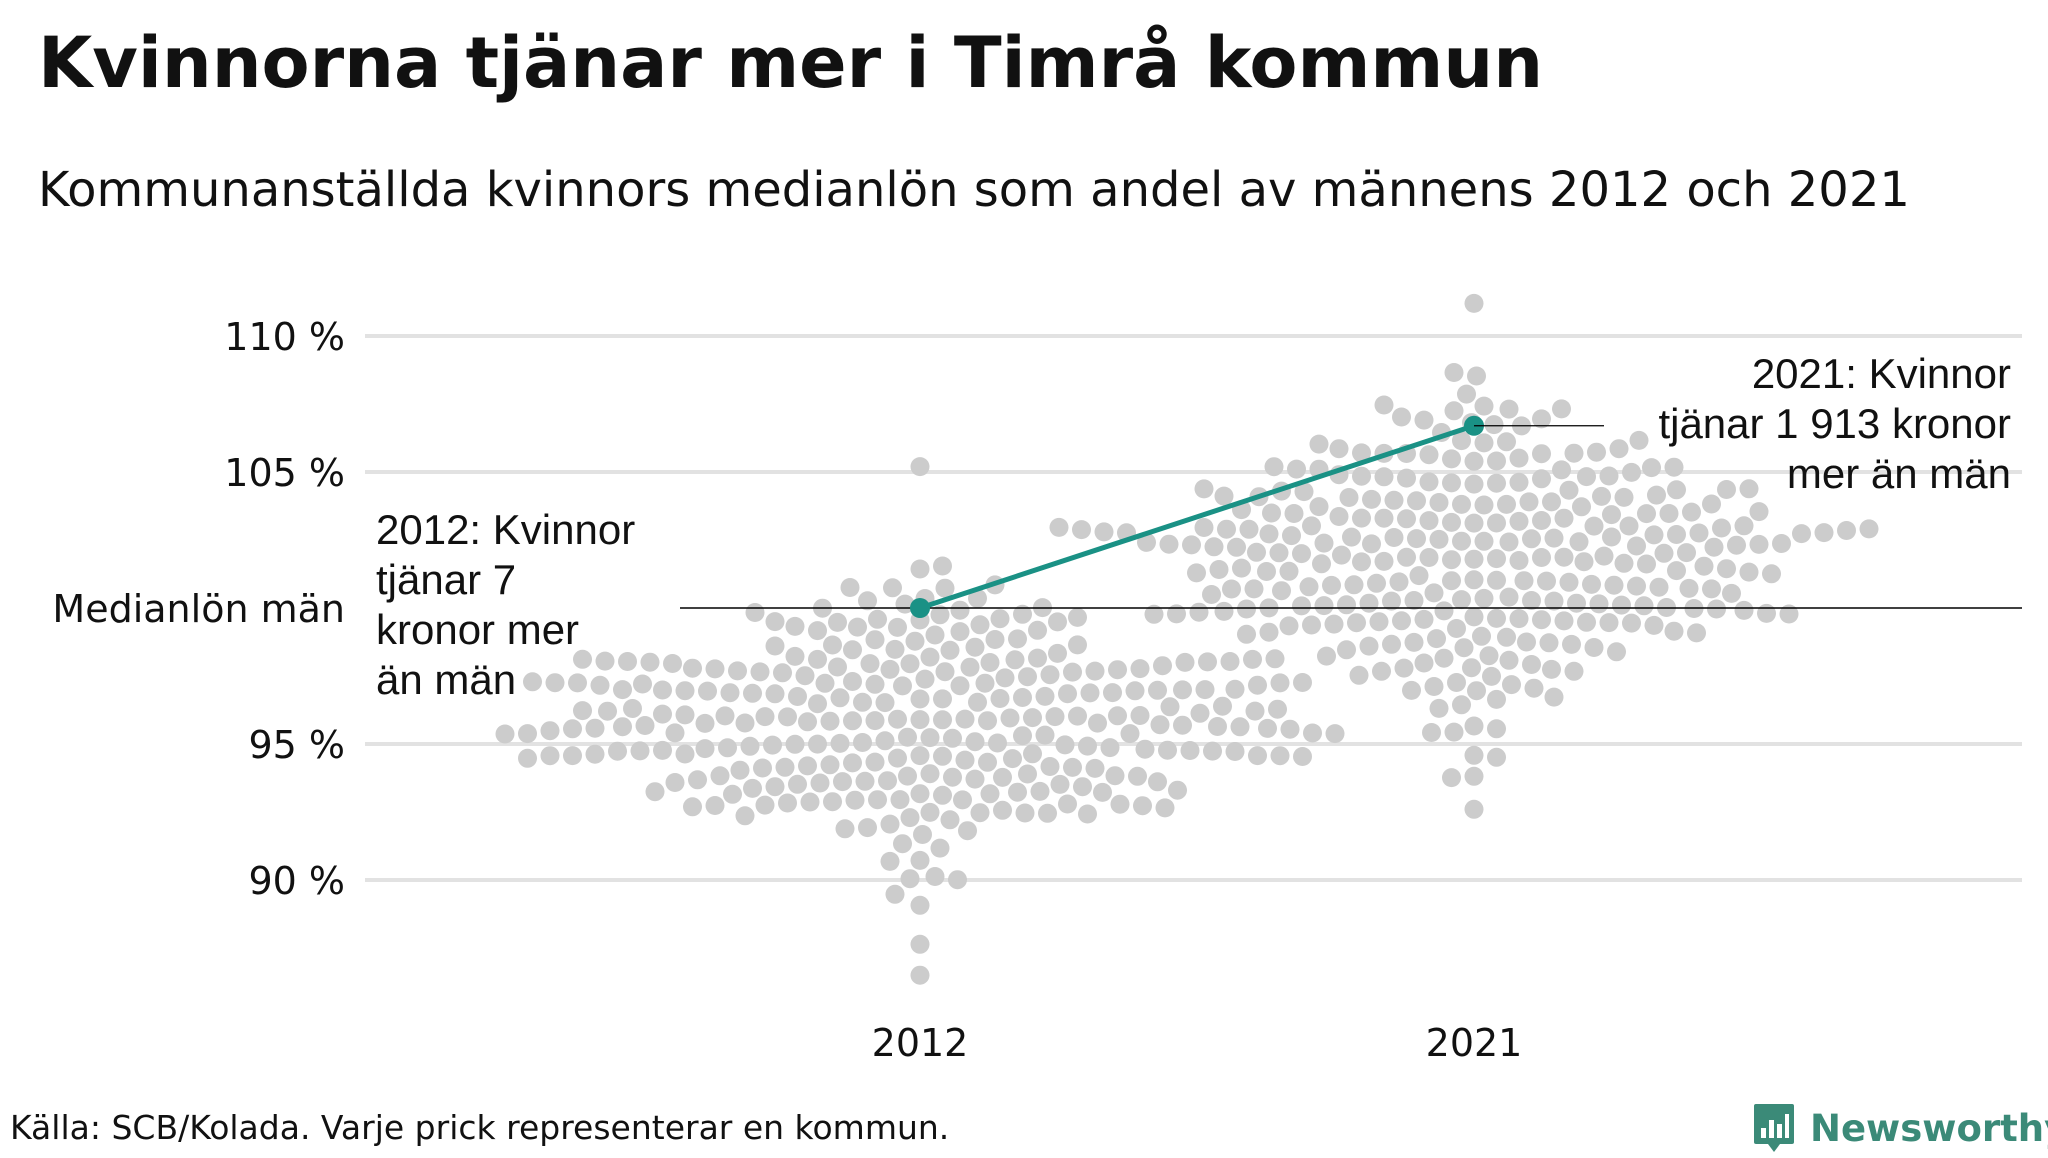 The width and height of the screenshot is (2048, 1158). I want to click on annotation-2012-line: än män, so click(446, 679).